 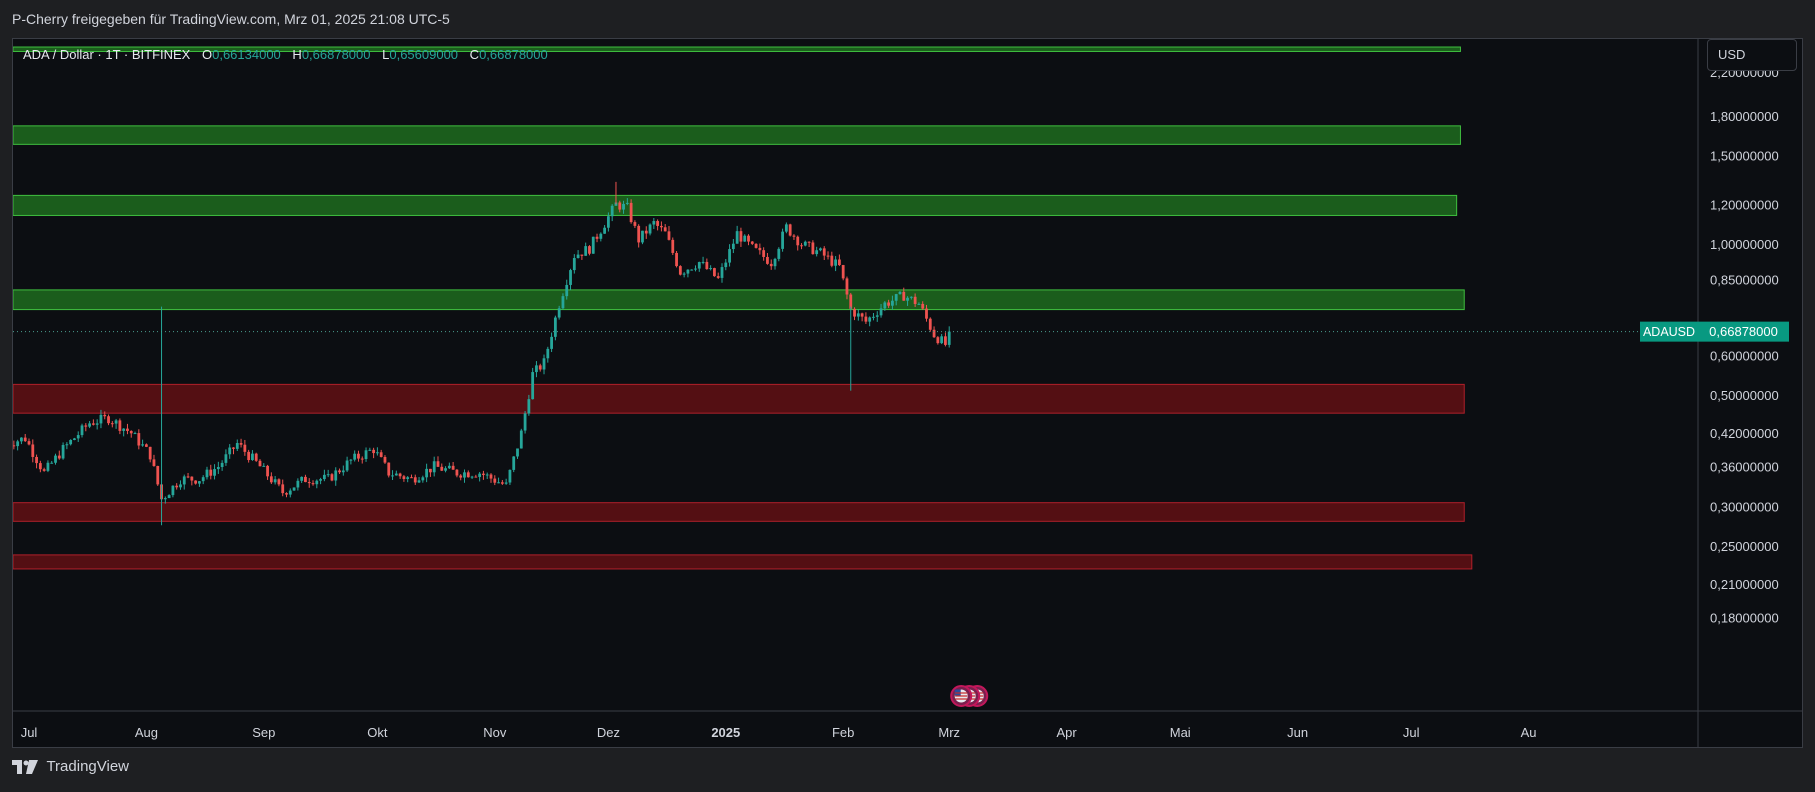 What do you see at coordinates (474, 54) in the screenshot?
I see `close-key: C` at bounding box center [474, 54].